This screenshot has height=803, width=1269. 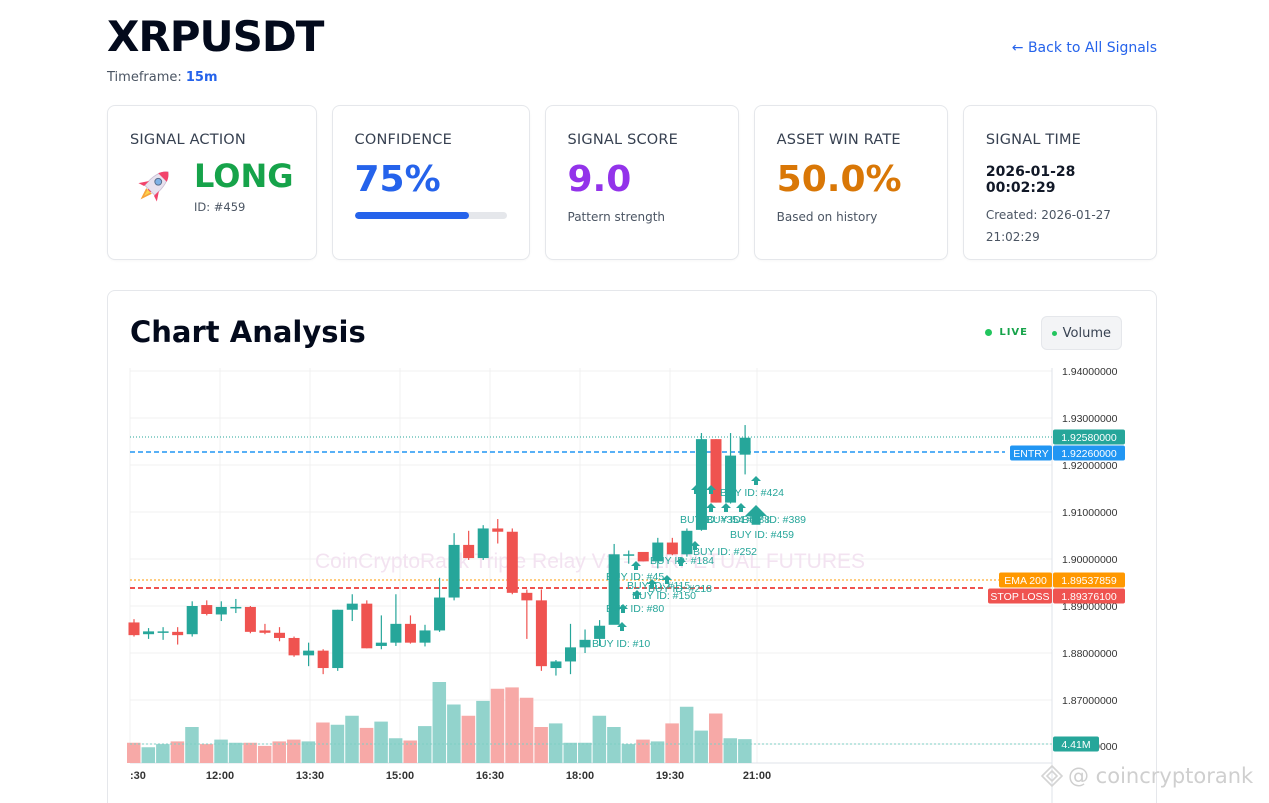 I want to click on page-title: XRPUSDT, so click(x=215, y=36).